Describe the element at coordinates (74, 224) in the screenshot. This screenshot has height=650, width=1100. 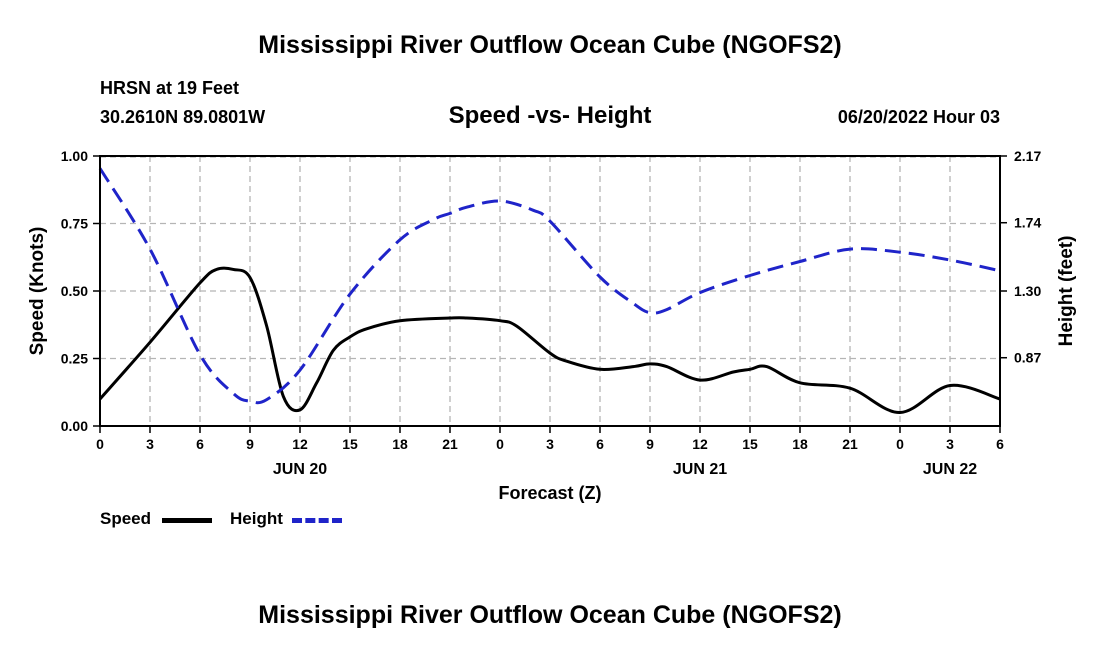
I see `y-tick-label: 0.75` at that location.